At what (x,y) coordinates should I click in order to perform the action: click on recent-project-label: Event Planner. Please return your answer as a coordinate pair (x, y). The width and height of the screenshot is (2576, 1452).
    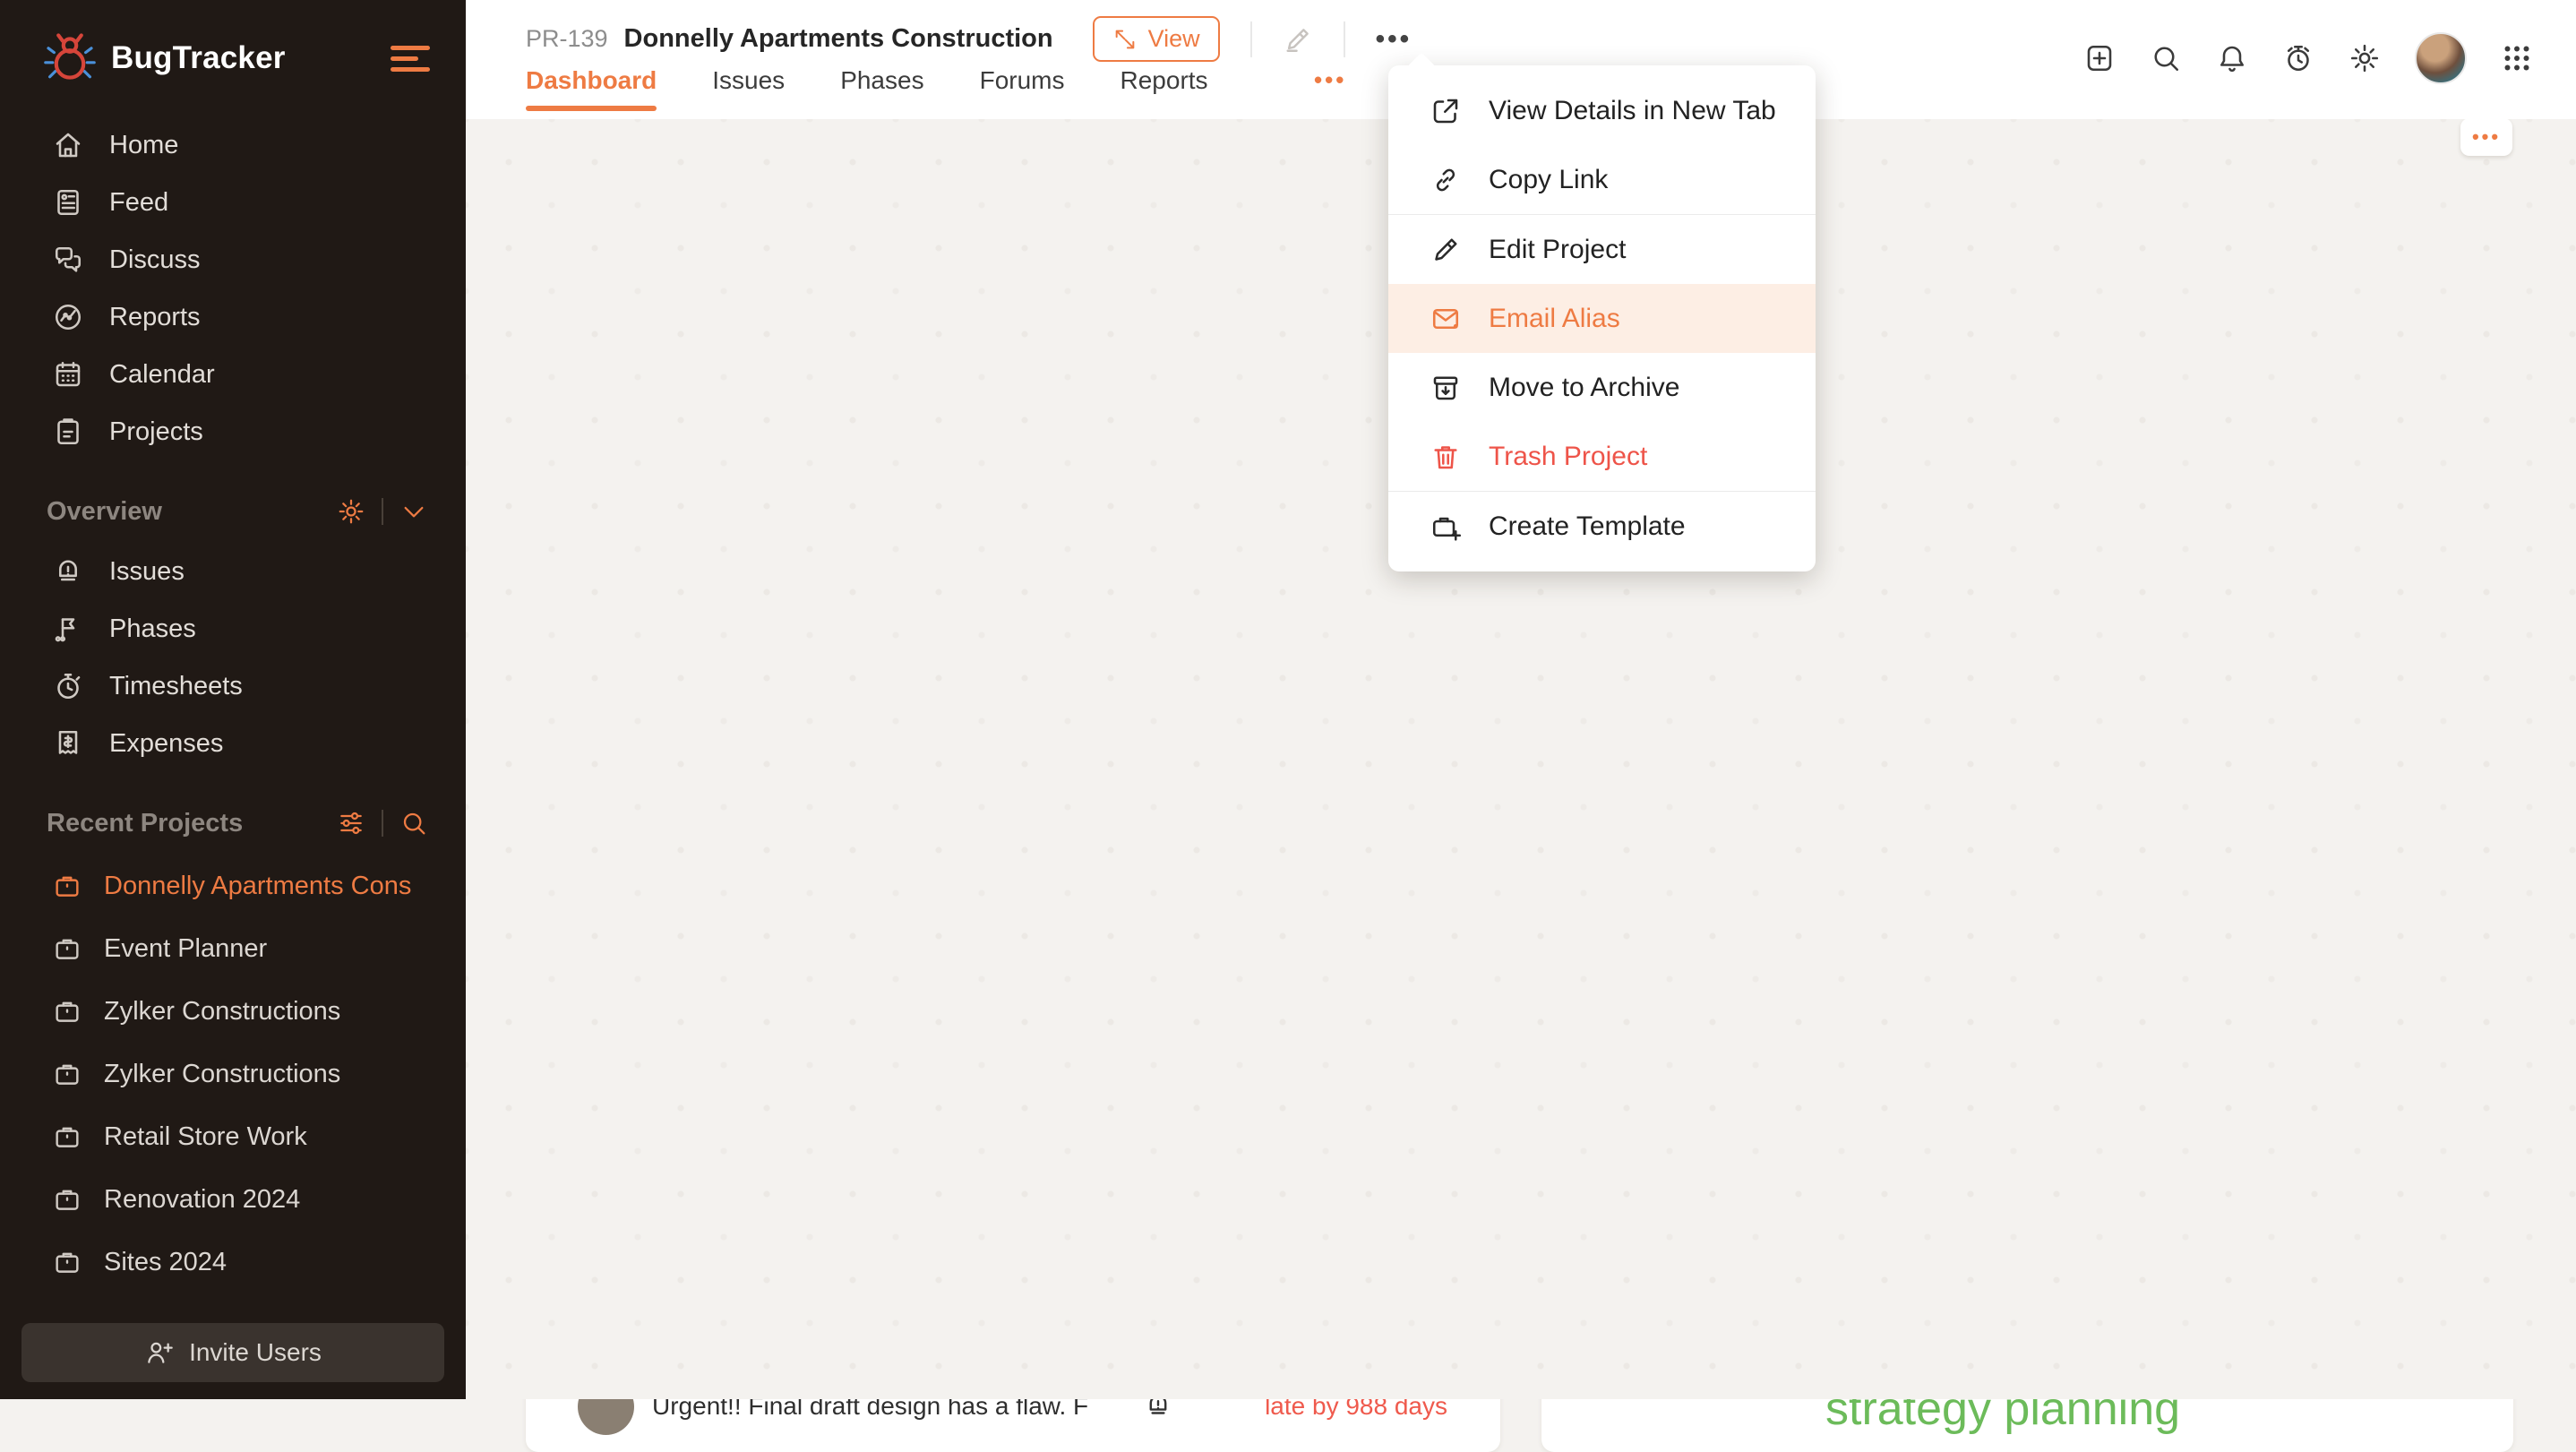
    Looking at the image, I should click on (186, 948).